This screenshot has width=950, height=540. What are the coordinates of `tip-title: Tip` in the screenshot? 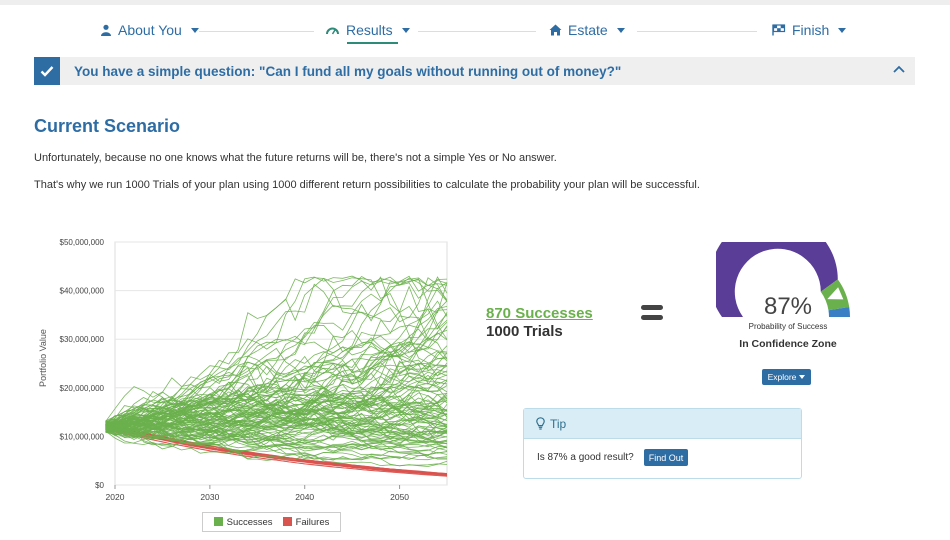 It's located at (558, 423).